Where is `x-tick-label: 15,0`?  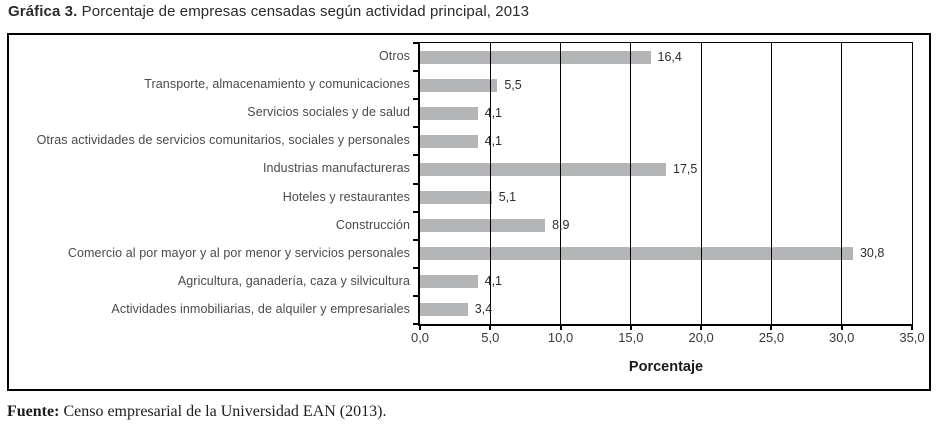
x-tick-label: 15,0 is located at coordinates (631, 337).